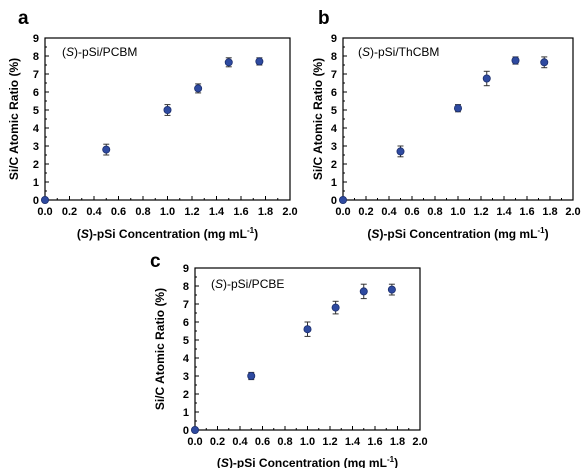 This screenshot has width=582, height=468. I want to click on x-tick-label: 0.2, so click(365, 212).